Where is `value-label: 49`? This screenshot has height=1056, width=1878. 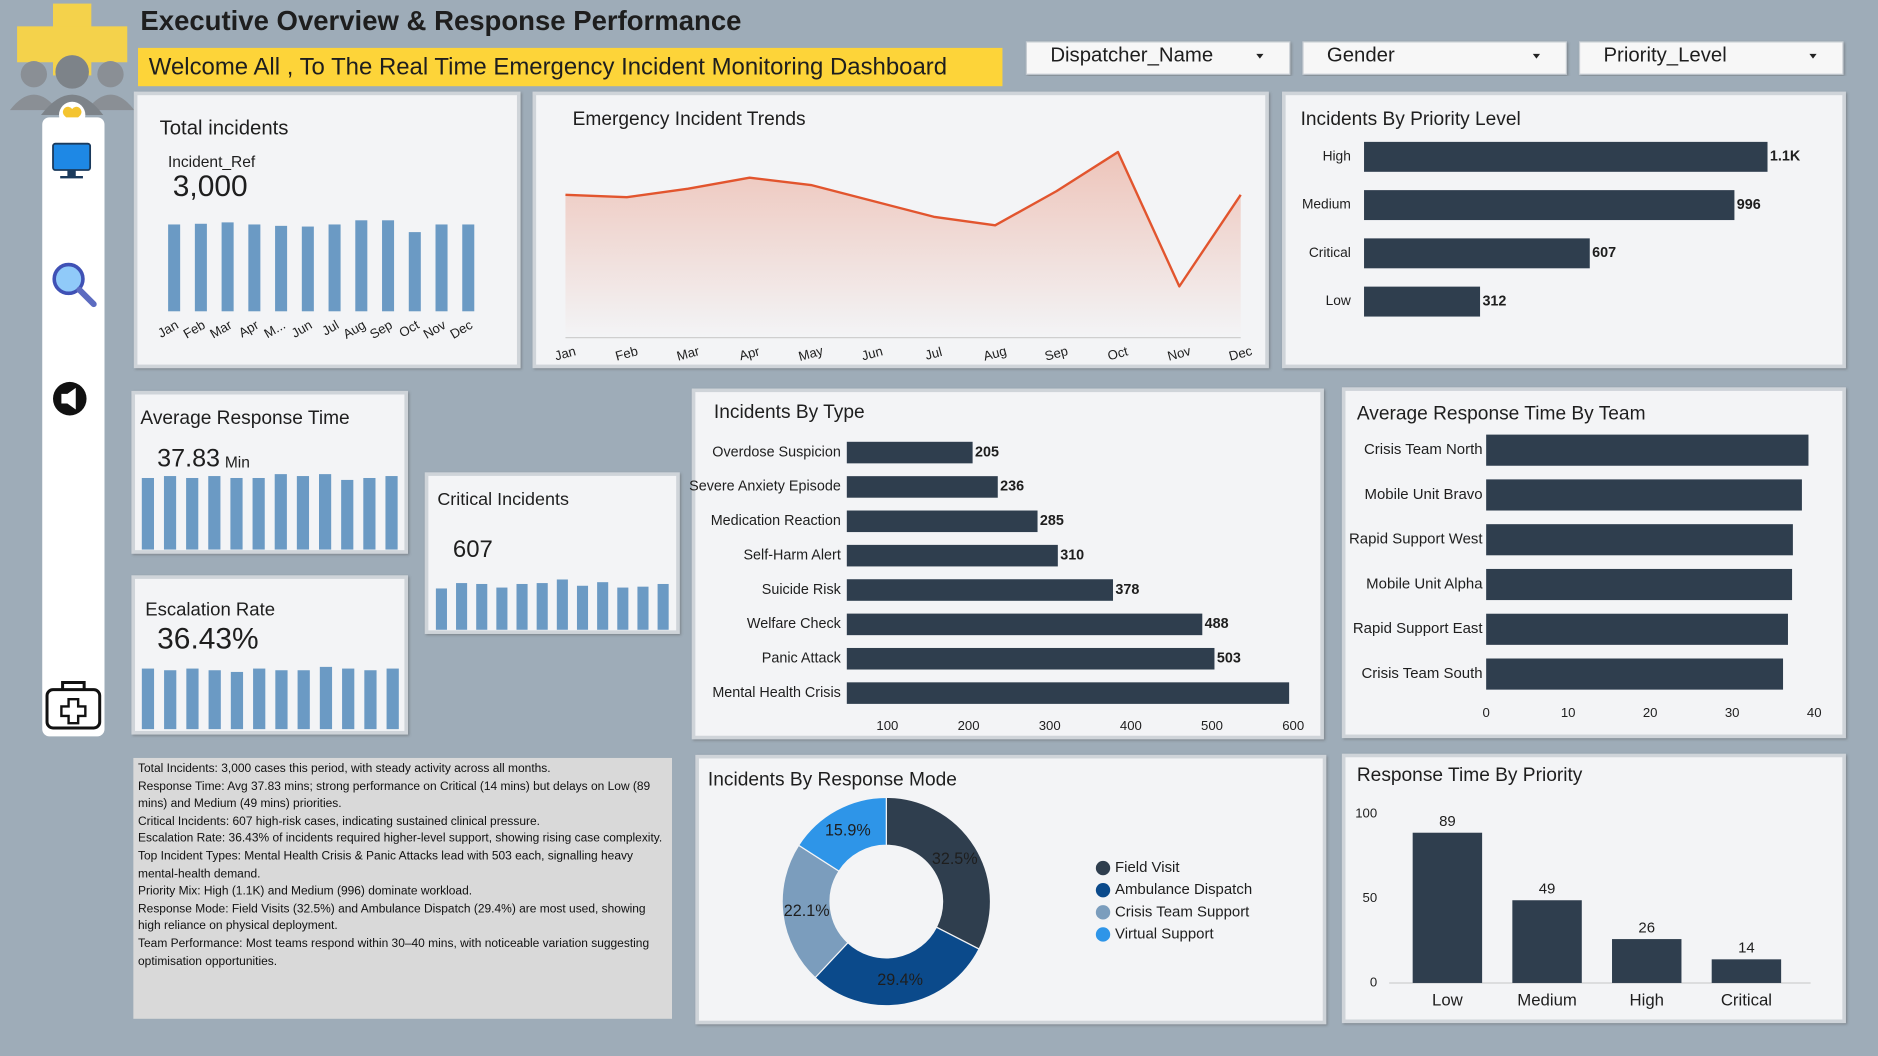 value-label: 49 is located at coordinates (1547, 888).